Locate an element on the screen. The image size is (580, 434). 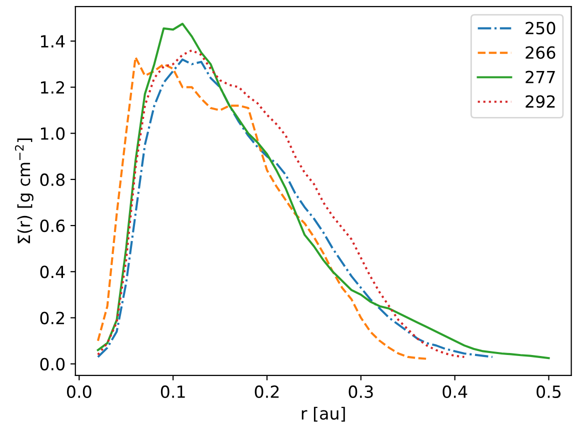
y-tick-label: 0.4 is located at coordinates (52, 272).